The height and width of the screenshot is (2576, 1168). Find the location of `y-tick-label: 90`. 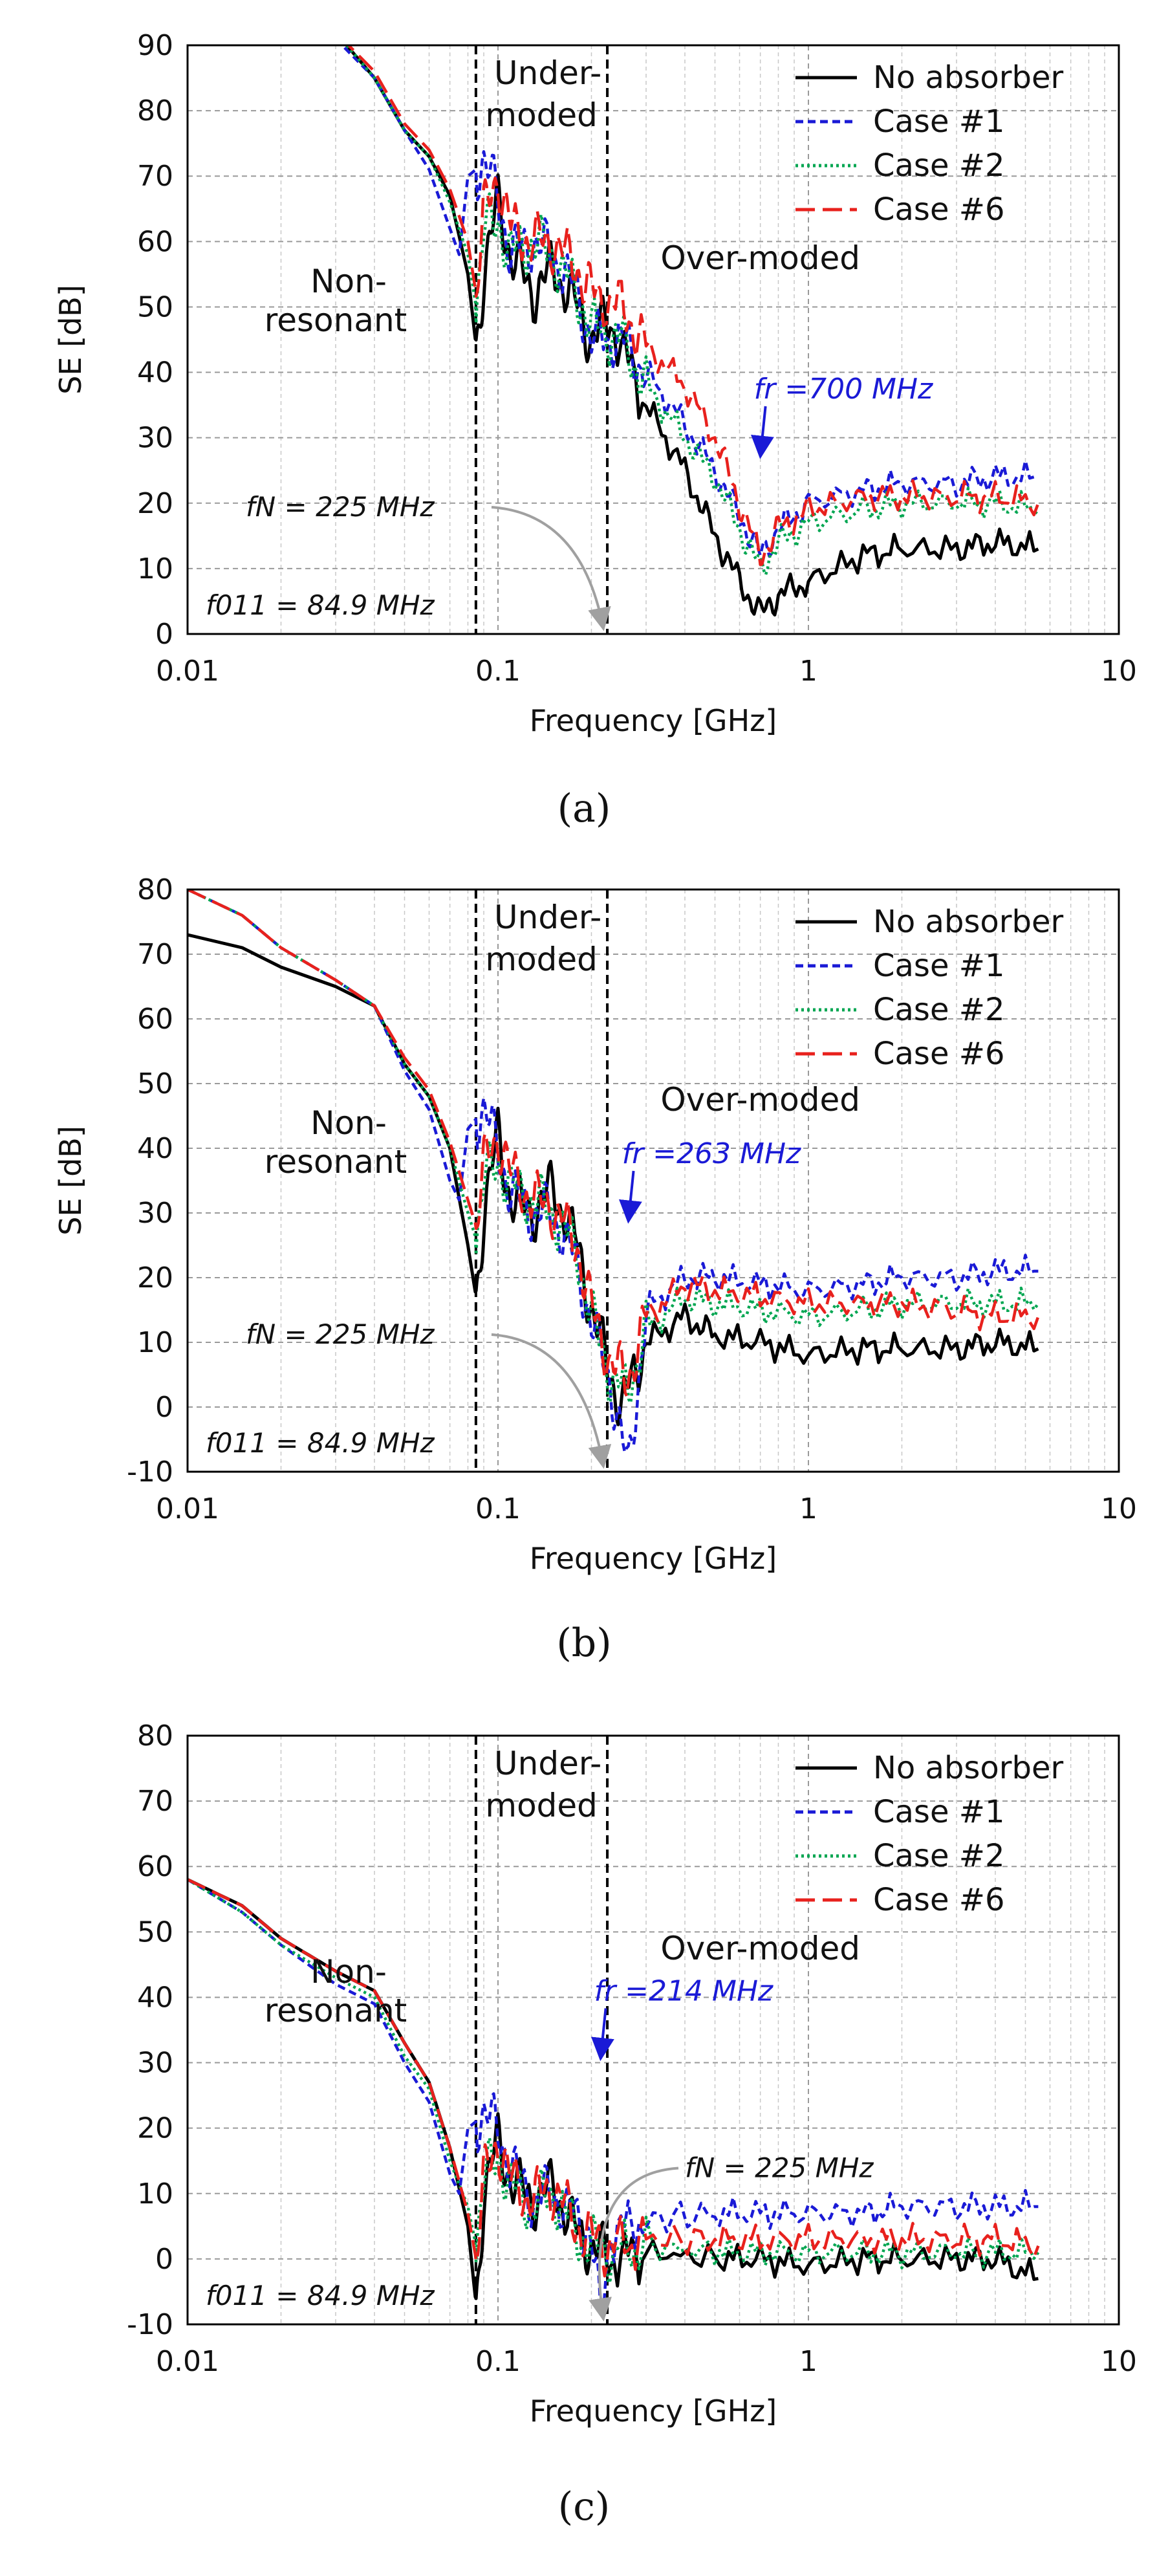

y-tick-label: 90 is located at coordinates (155, 45).